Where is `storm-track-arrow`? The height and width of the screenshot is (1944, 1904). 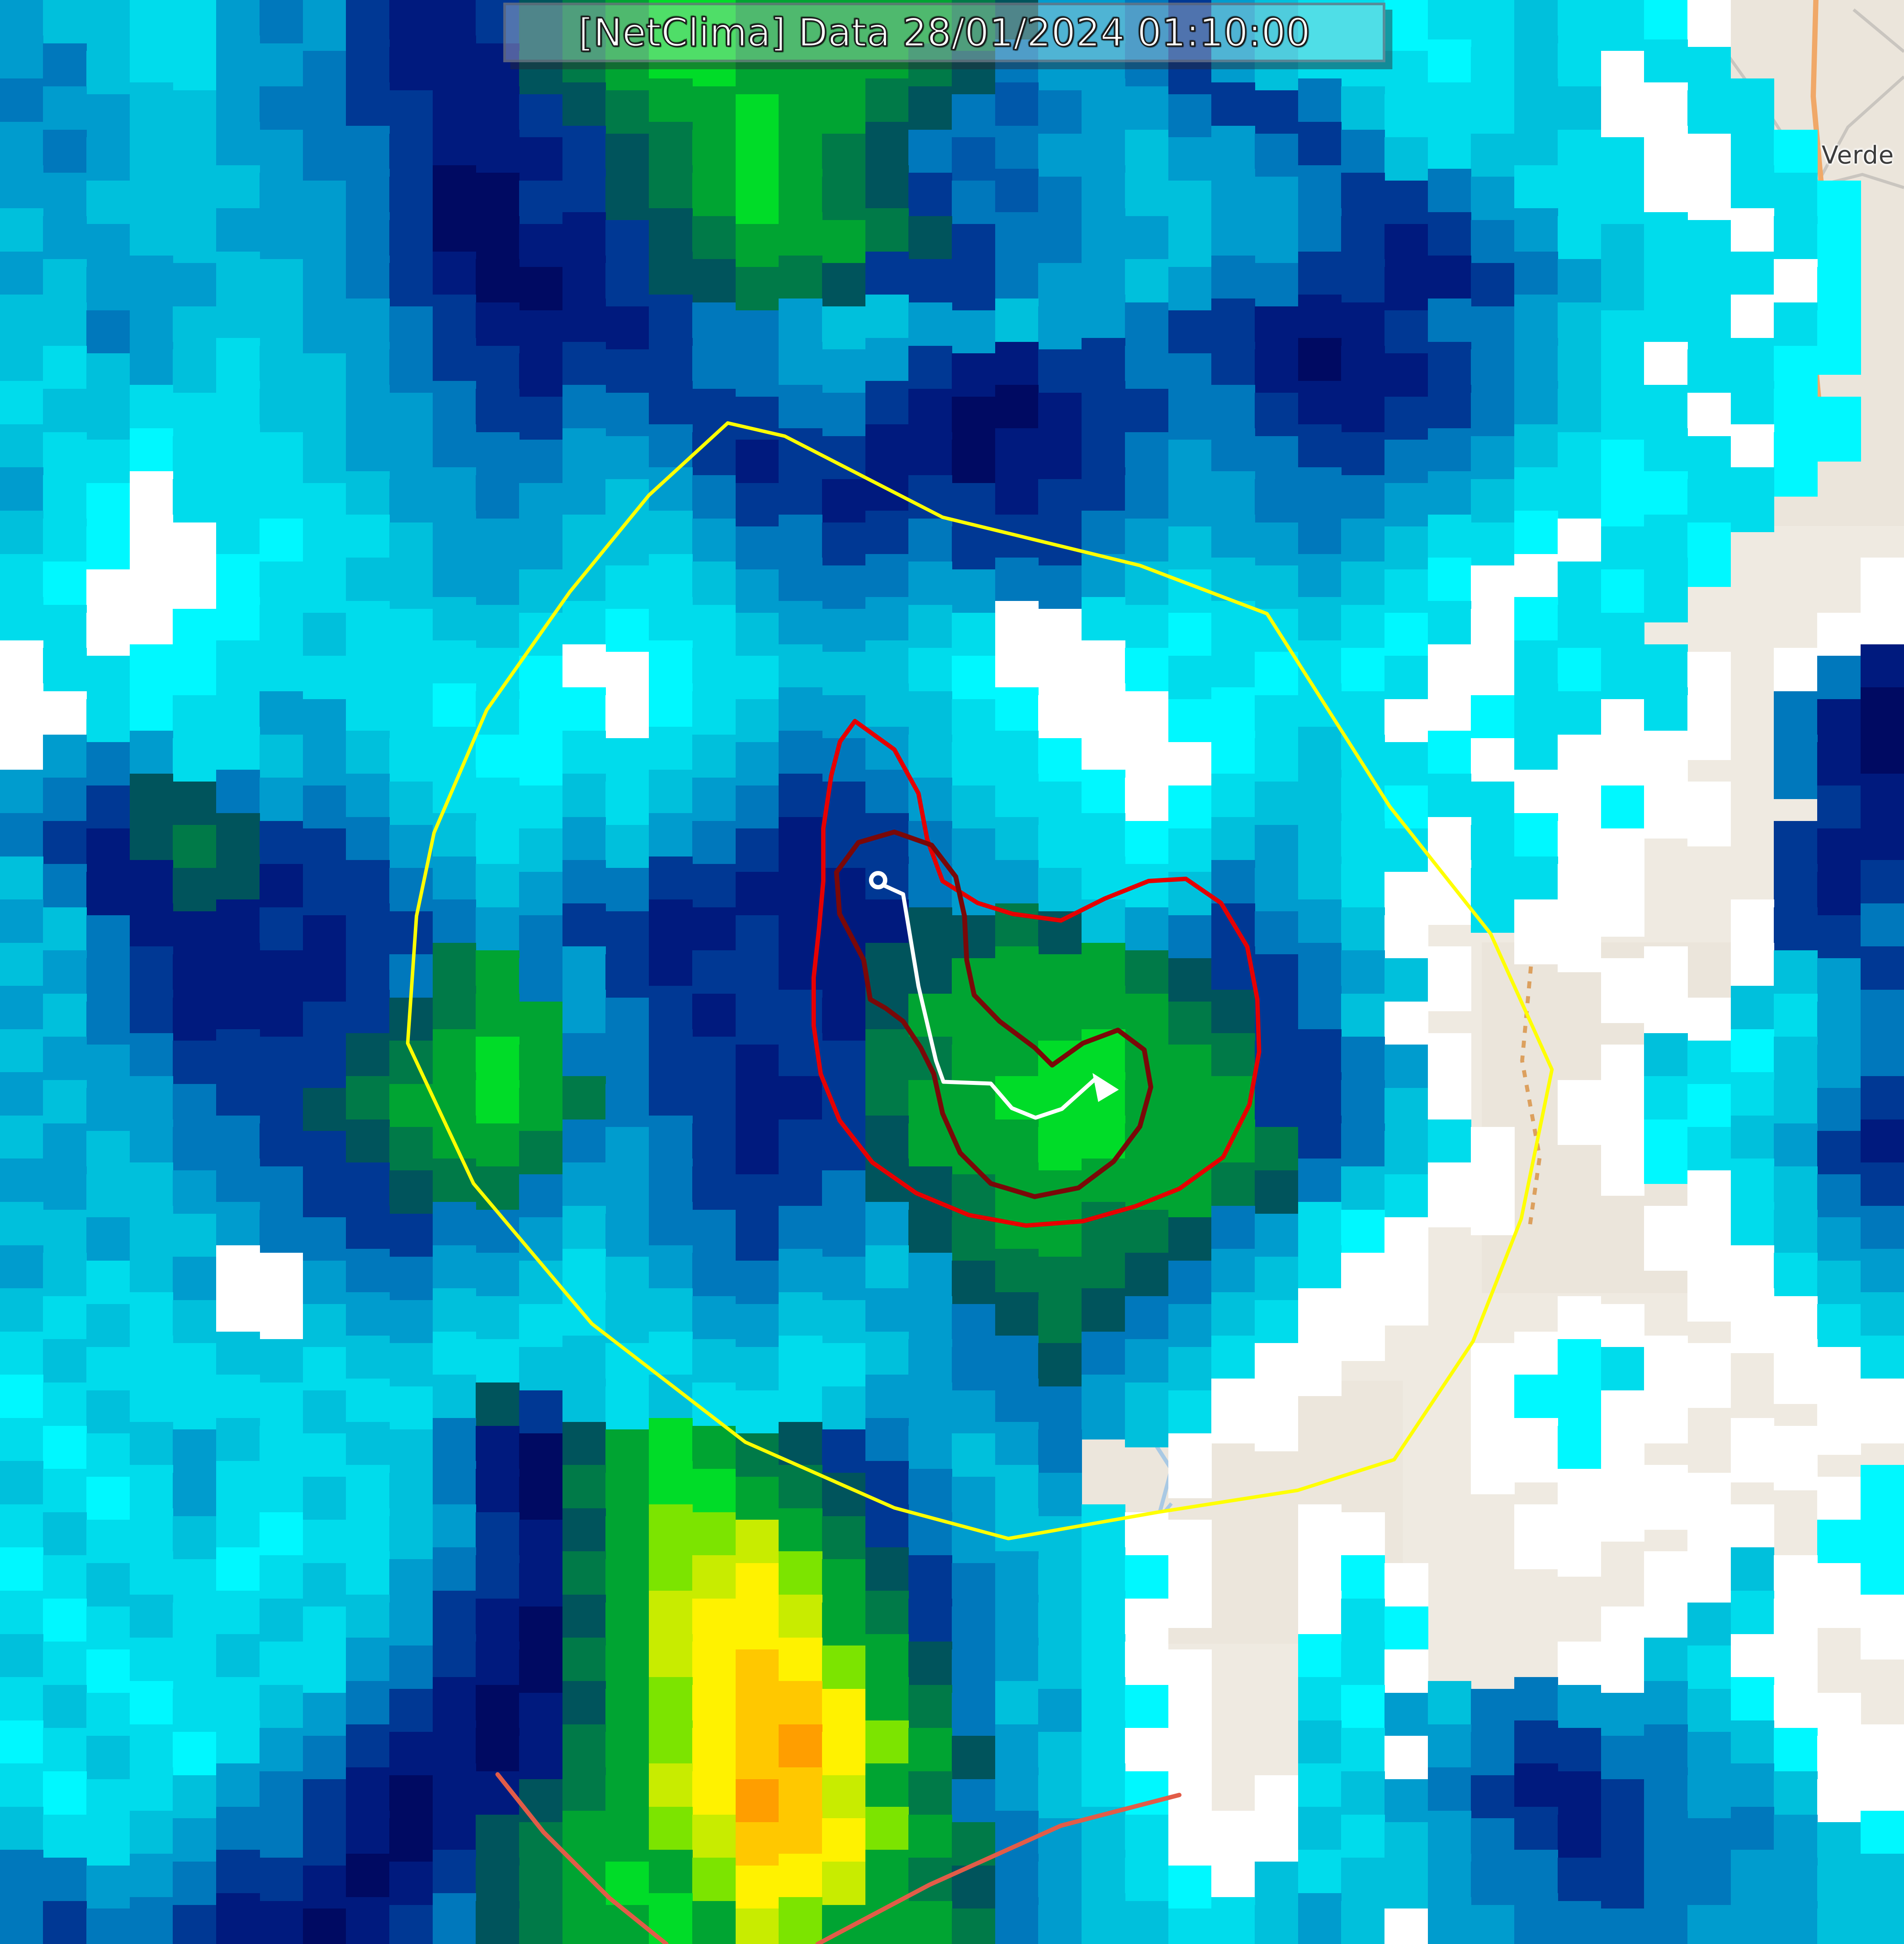 storm-track-arrow is located at coordinates (1106, 1087).